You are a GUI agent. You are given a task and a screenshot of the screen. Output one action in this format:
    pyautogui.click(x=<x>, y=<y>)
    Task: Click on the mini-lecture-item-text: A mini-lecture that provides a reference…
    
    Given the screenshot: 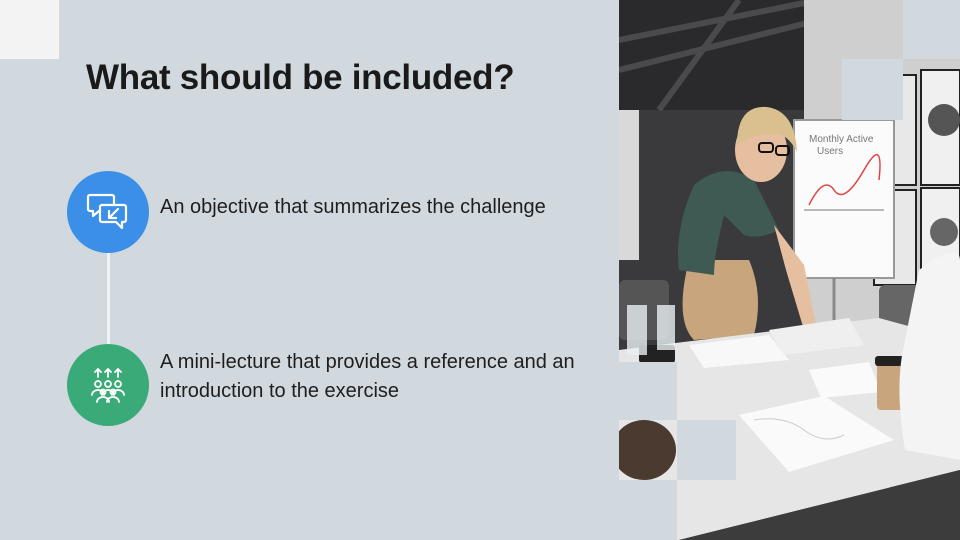 What is the action you would take?
    pyautogui.click(x=367, y=376)
    